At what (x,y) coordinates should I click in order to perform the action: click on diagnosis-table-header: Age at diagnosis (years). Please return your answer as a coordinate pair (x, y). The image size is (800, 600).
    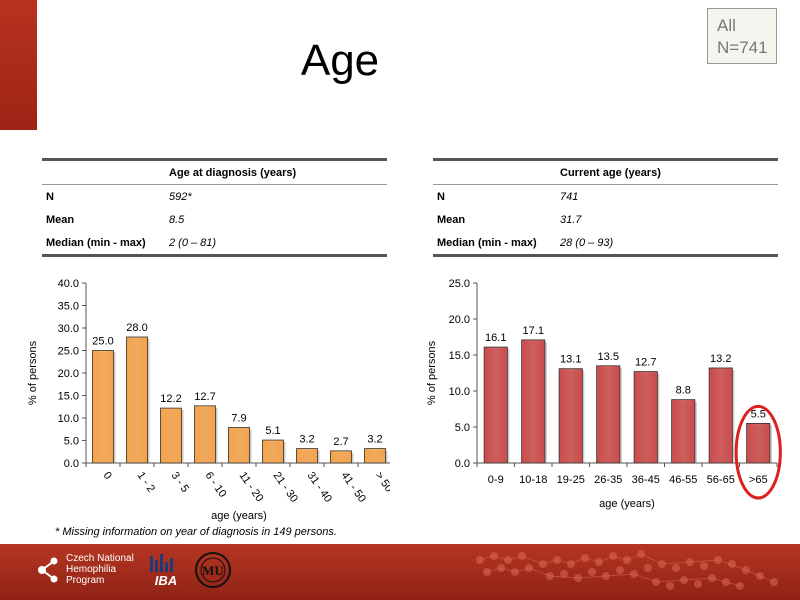
    Looking at the image, I should click on (276, 171).